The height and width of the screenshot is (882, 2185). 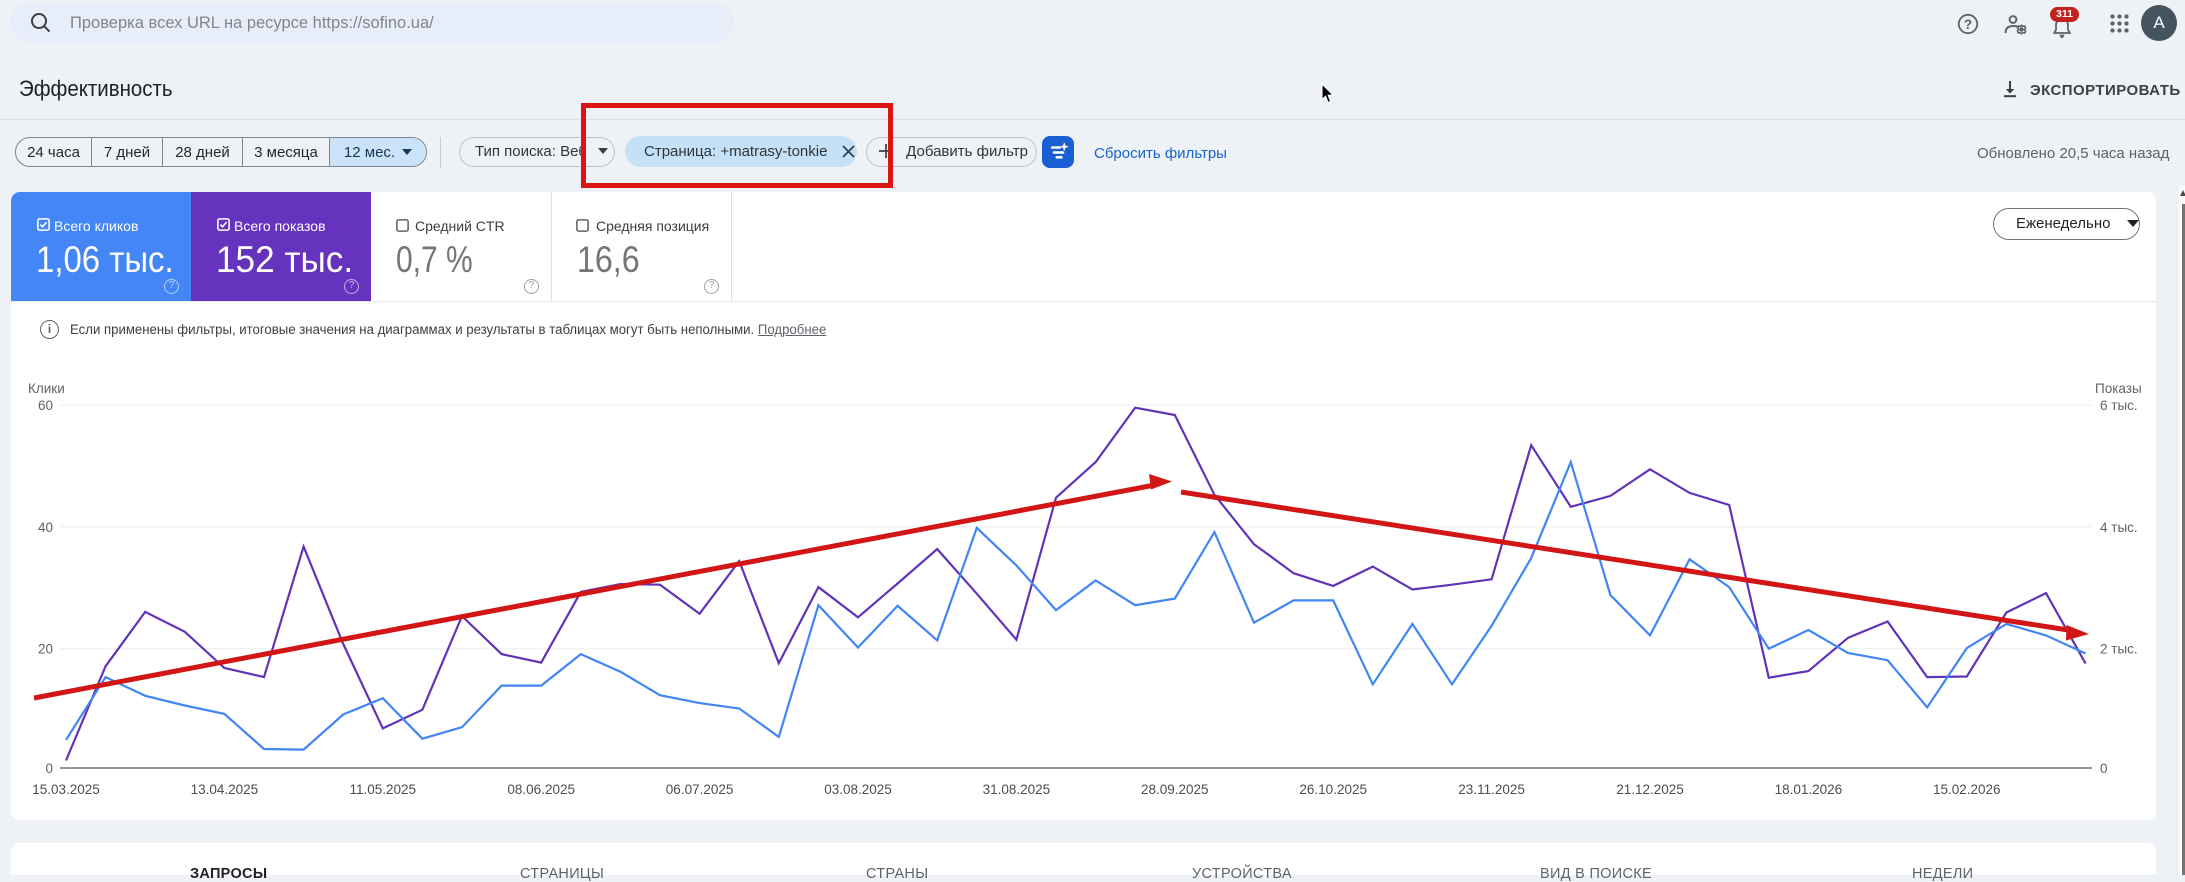 What do you see at coordinates (1175, 789) in the screenshot?
I see `svg-text: 28.09.2025` at bounding box center [1175, 789].